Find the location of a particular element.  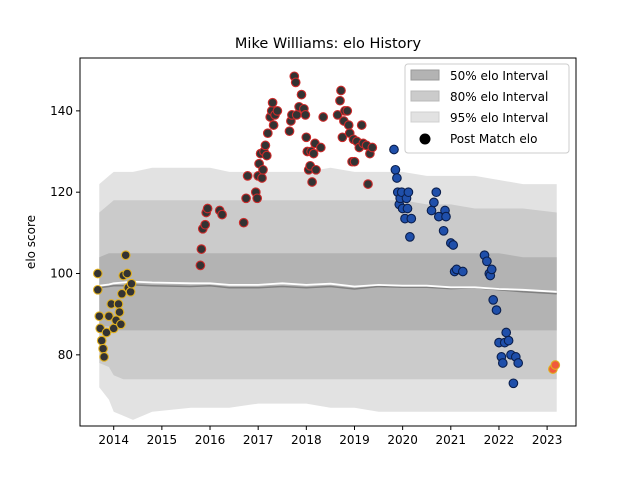

x-tick-label: 2018 is located at coordinates (306, 440).